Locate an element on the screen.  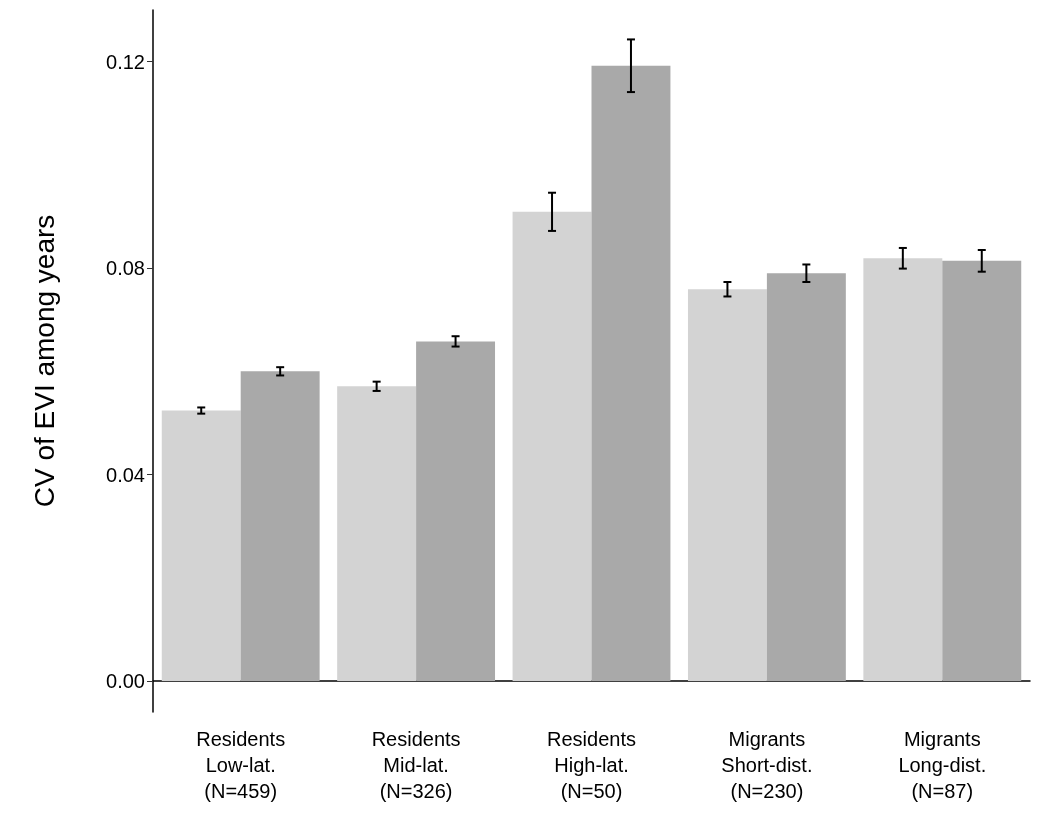
y-axis-title: CV of EVI among years is located at coordinates (44, 361).